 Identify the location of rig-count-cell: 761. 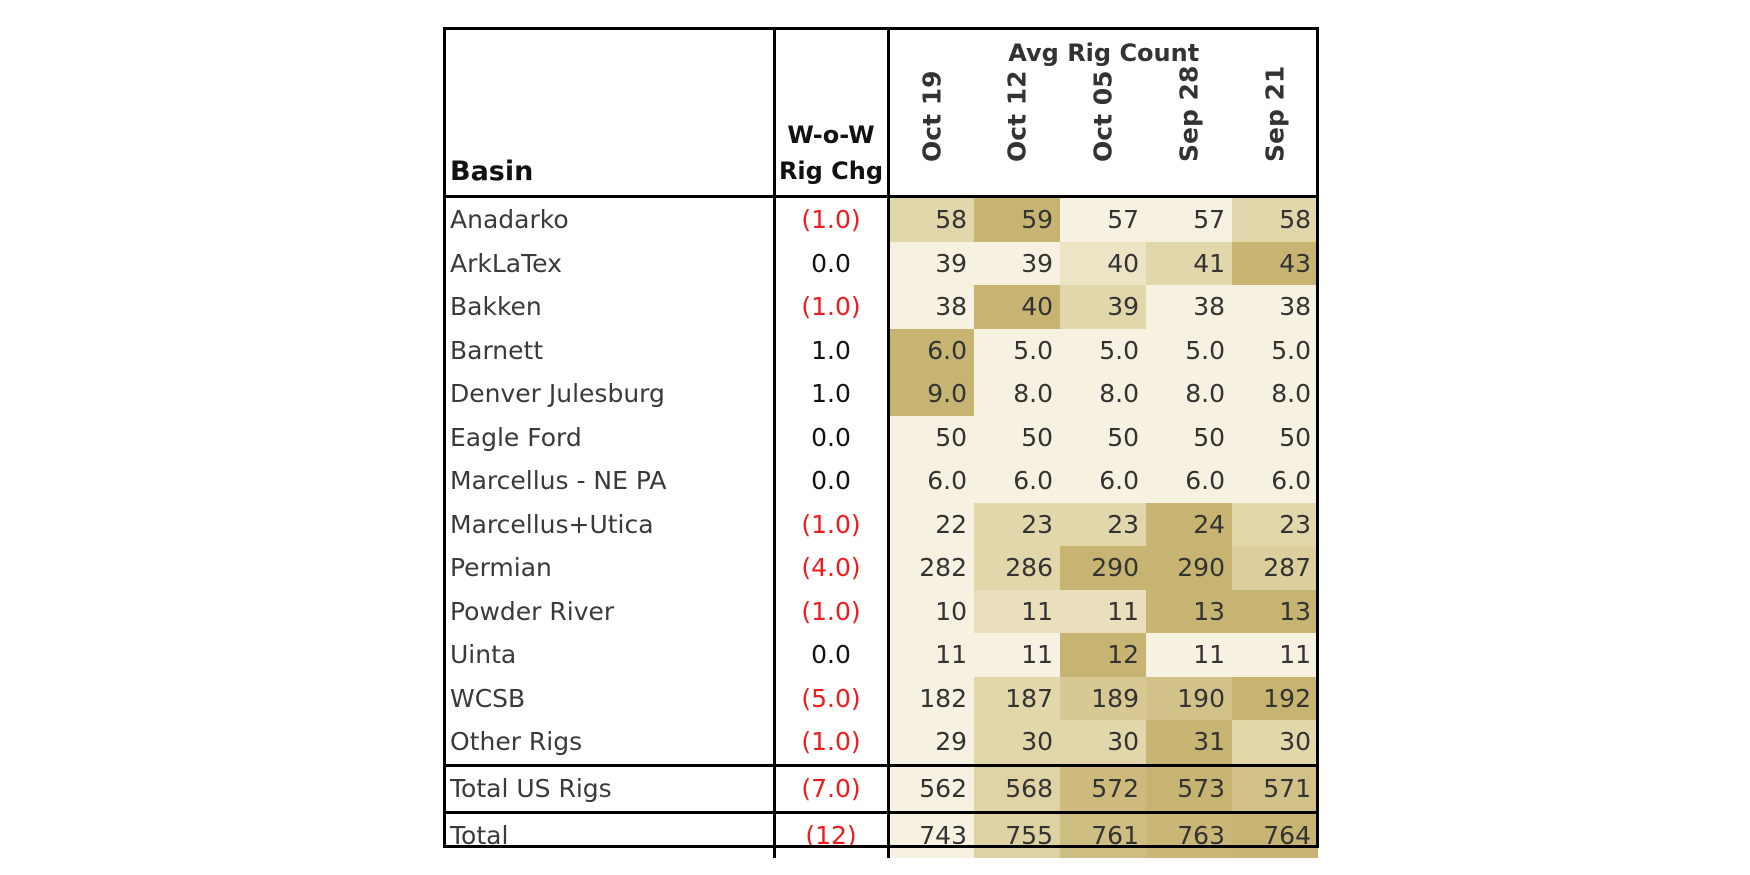
(1103, 834).